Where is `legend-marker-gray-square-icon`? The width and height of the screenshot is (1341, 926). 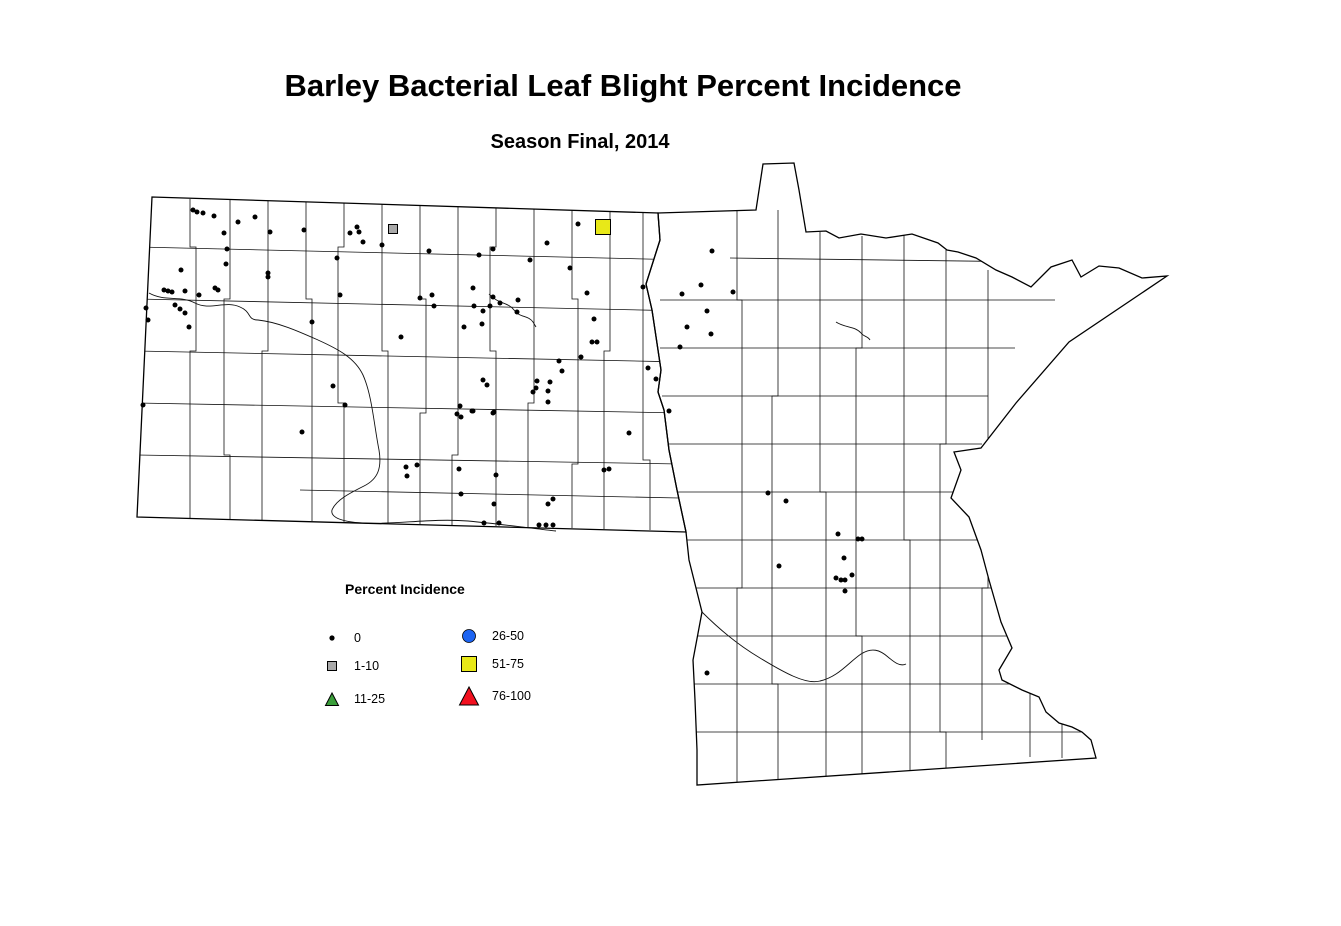 legend-marker-gray-square-icon is located at coordinates (332, 666).